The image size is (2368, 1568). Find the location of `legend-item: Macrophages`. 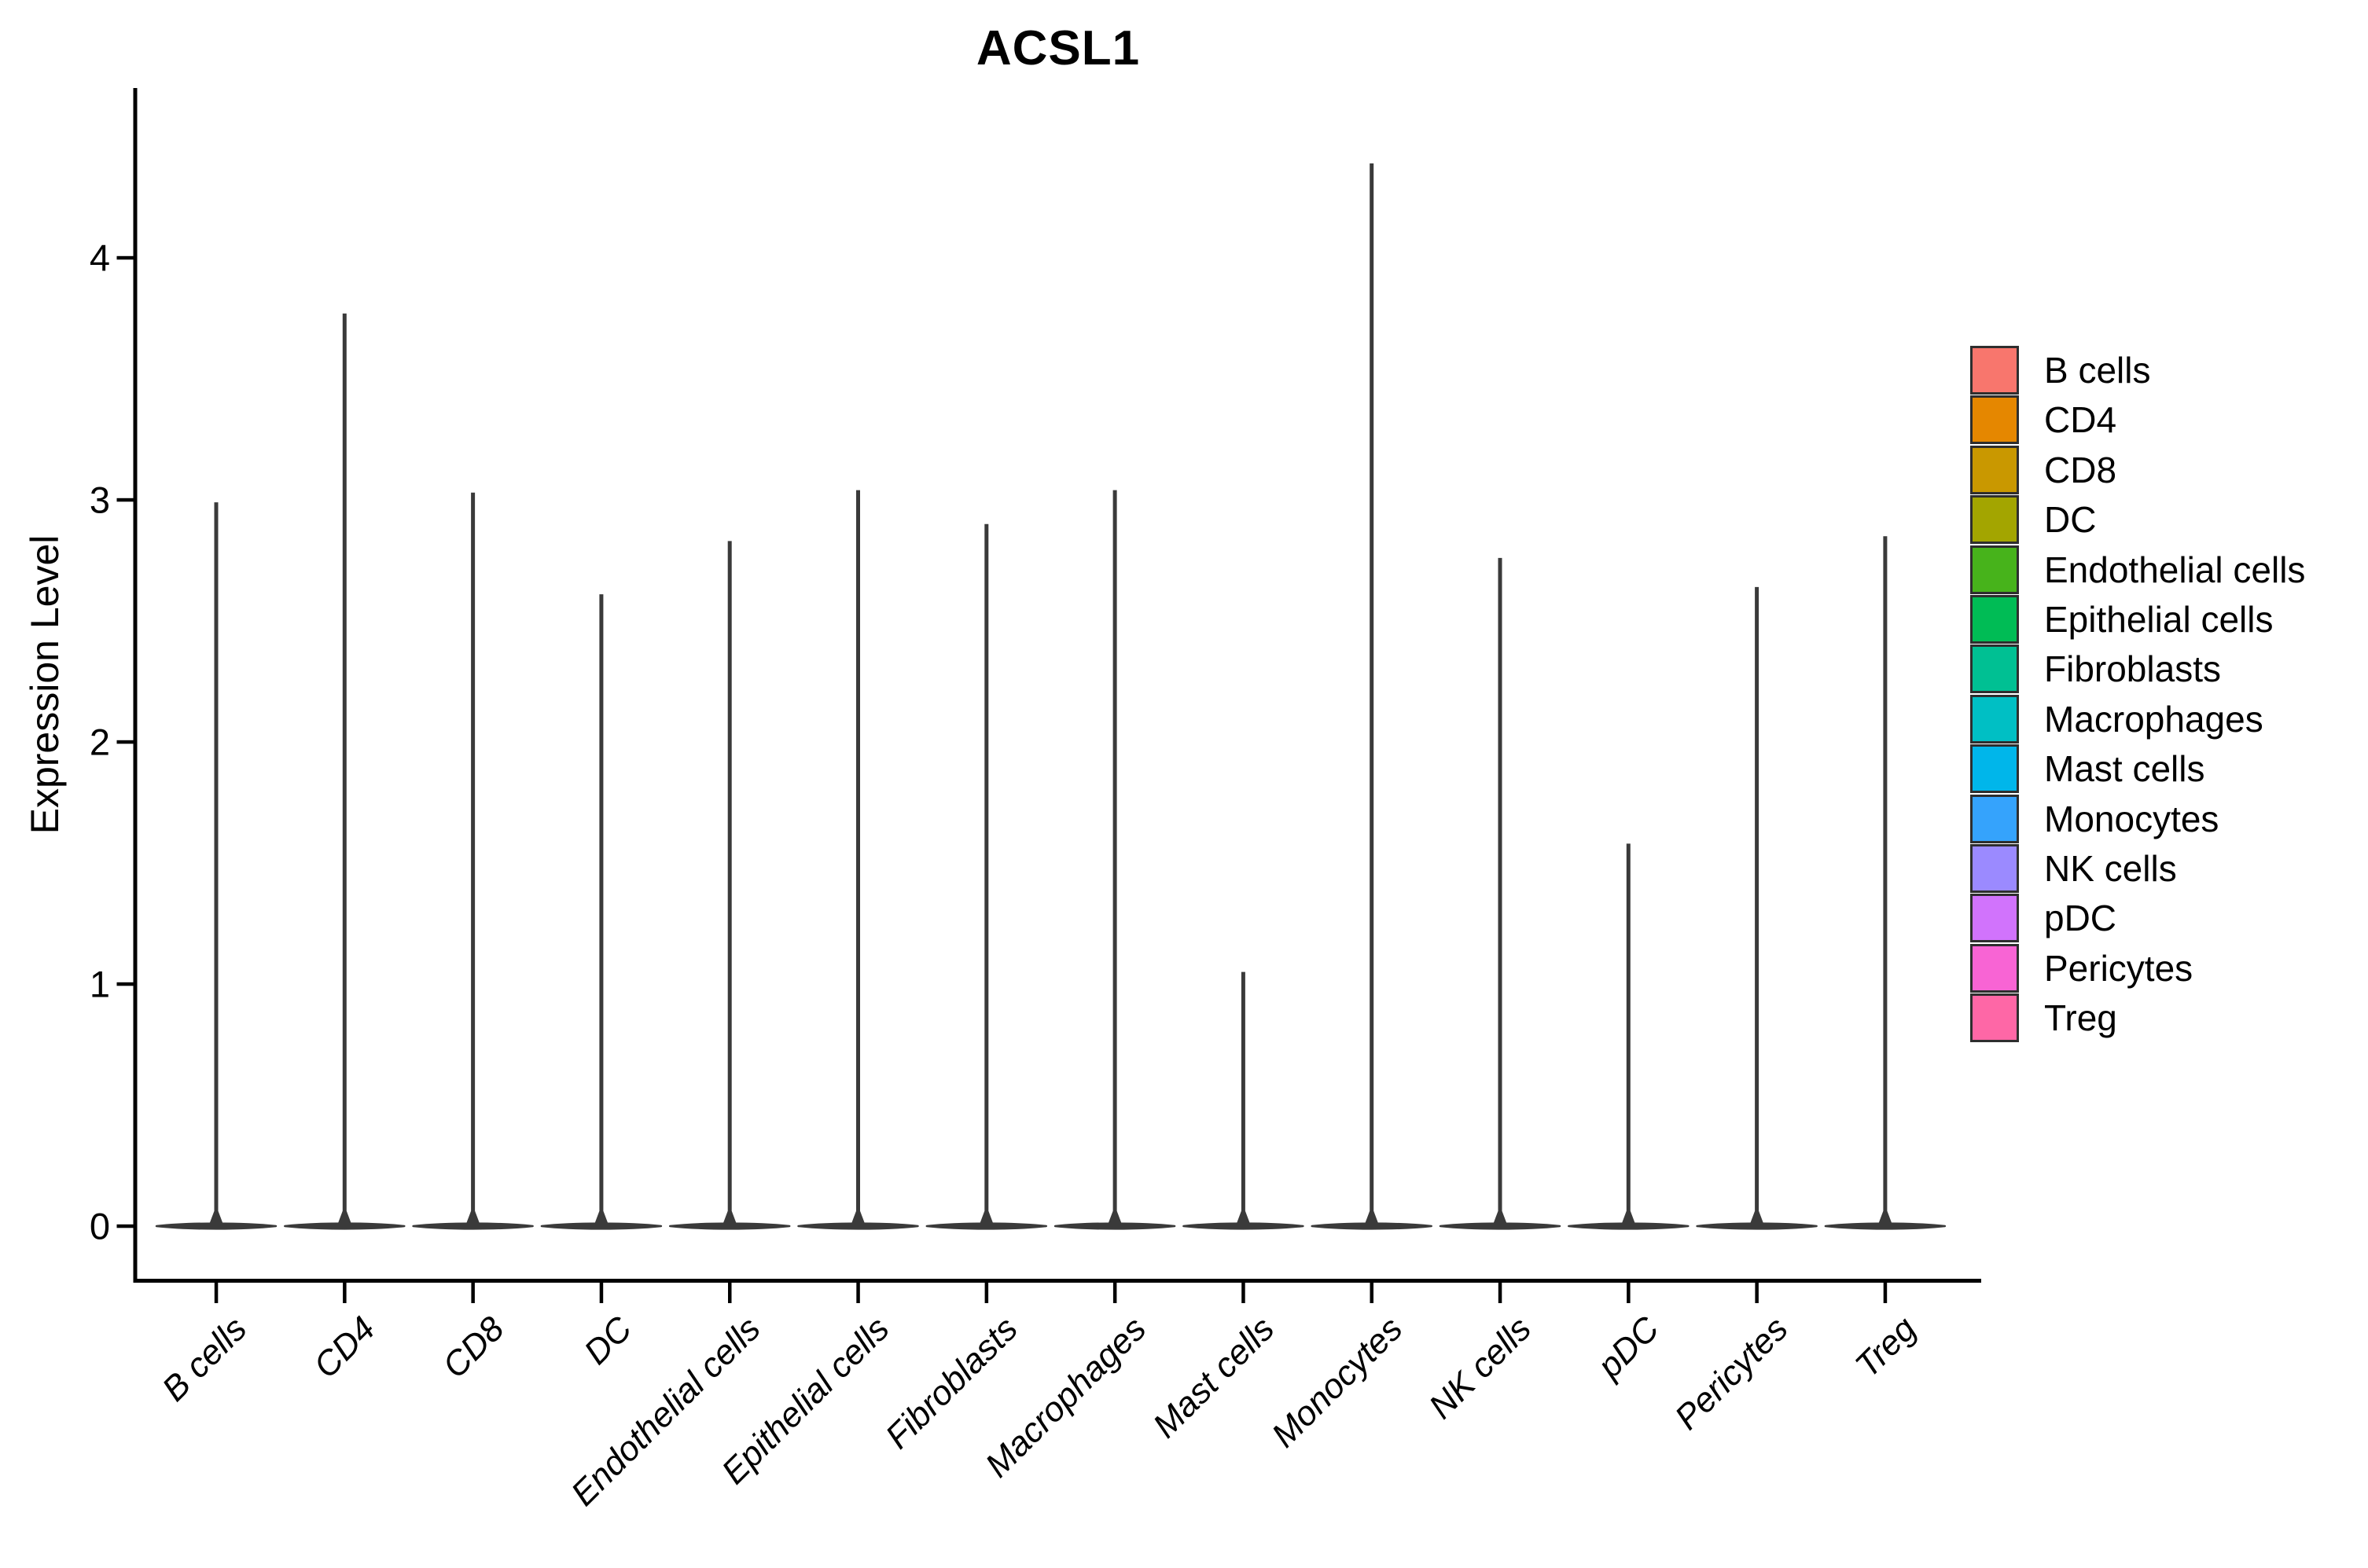

legend-item: Macrophages is located at coordinates (2137, 719).